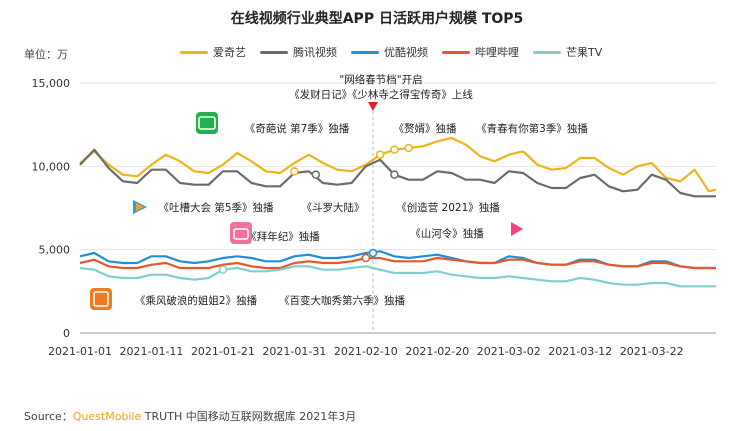 This screenshot has height=431, width=754. I want to click on source-brand: QuestMobile, so click(107, 416).